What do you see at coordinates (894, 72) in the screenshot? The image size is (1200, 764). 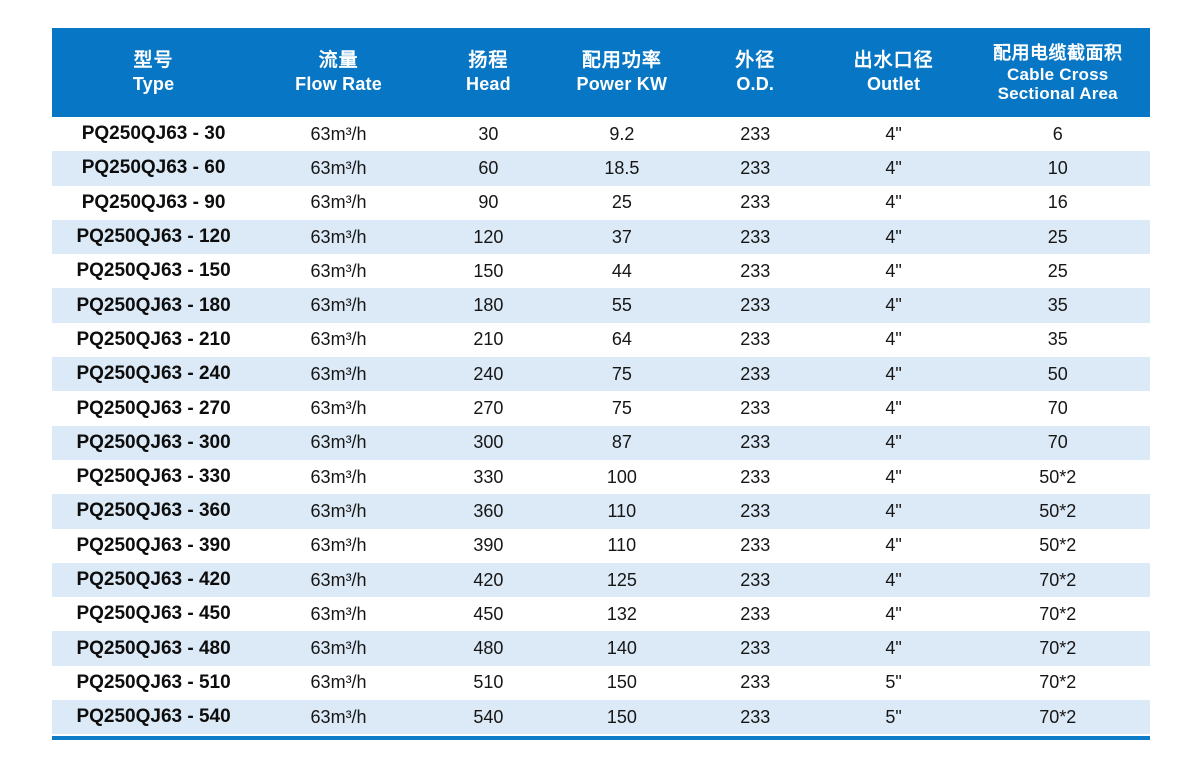 I see `header-cell-outlet: 出水口径 Outlet` at bounding box center [894, 72].